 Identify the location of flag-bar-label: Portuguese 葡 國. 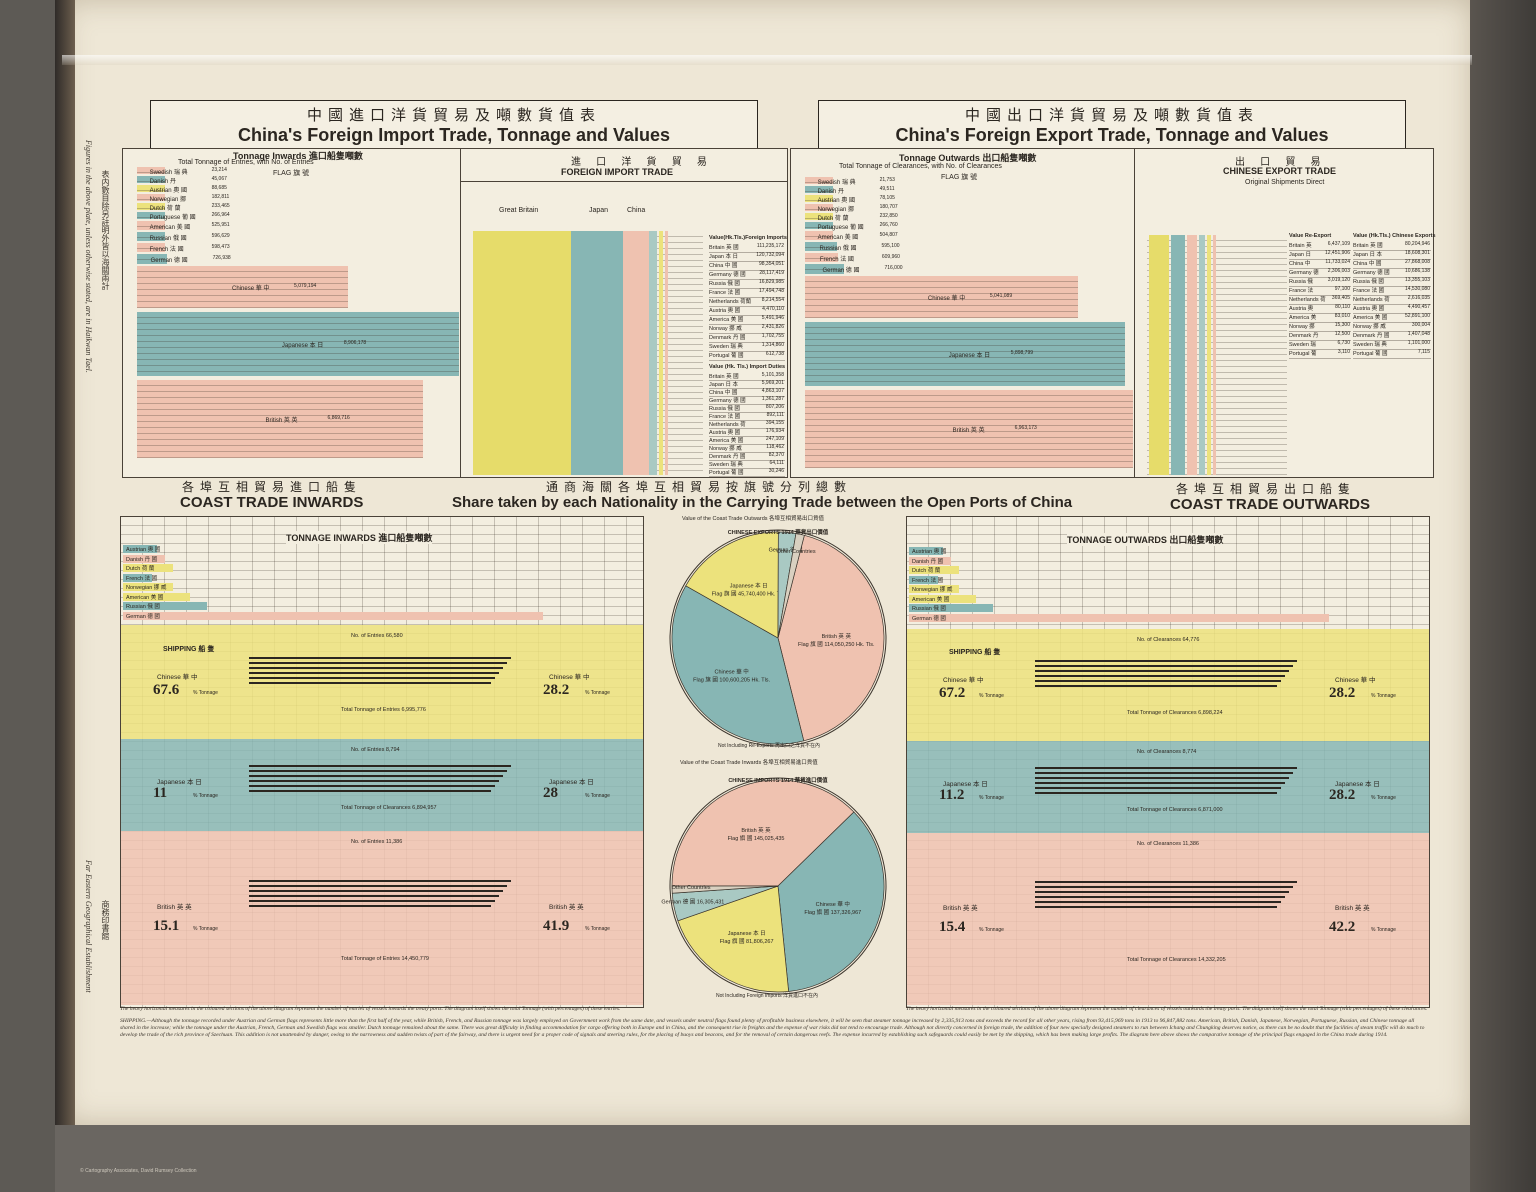
(840, 227).